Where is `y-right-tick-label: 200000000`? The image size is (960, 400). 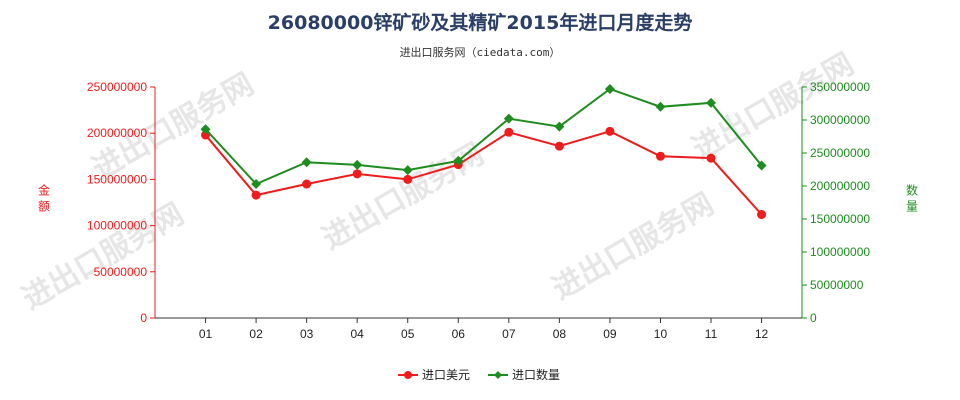 y-right-tick-label: 200000000 is located at coordinates (840, 186).